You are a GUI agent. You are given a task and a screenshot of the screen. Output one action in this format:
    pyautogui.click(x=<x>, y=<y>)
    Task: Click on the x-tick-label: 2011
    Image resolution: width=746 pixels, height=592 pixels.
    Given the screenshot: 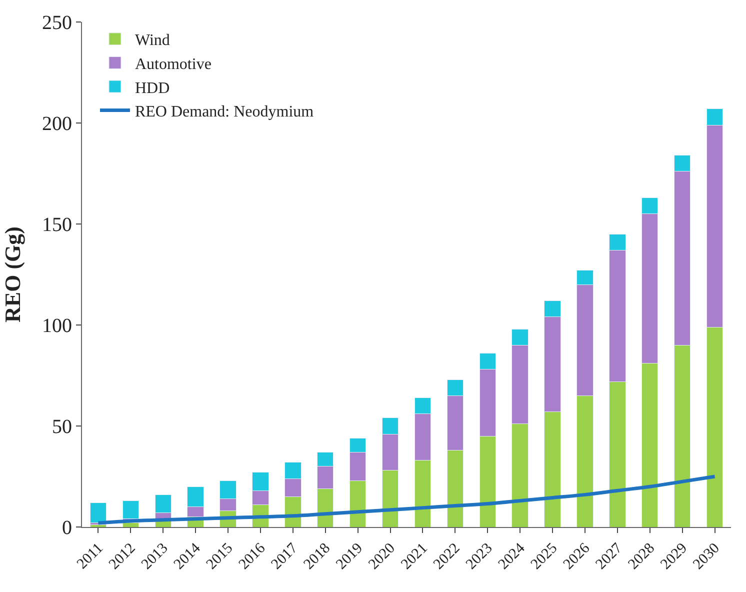 What is the action you would take?
    pyautogui.click(x=90, y=556)
    